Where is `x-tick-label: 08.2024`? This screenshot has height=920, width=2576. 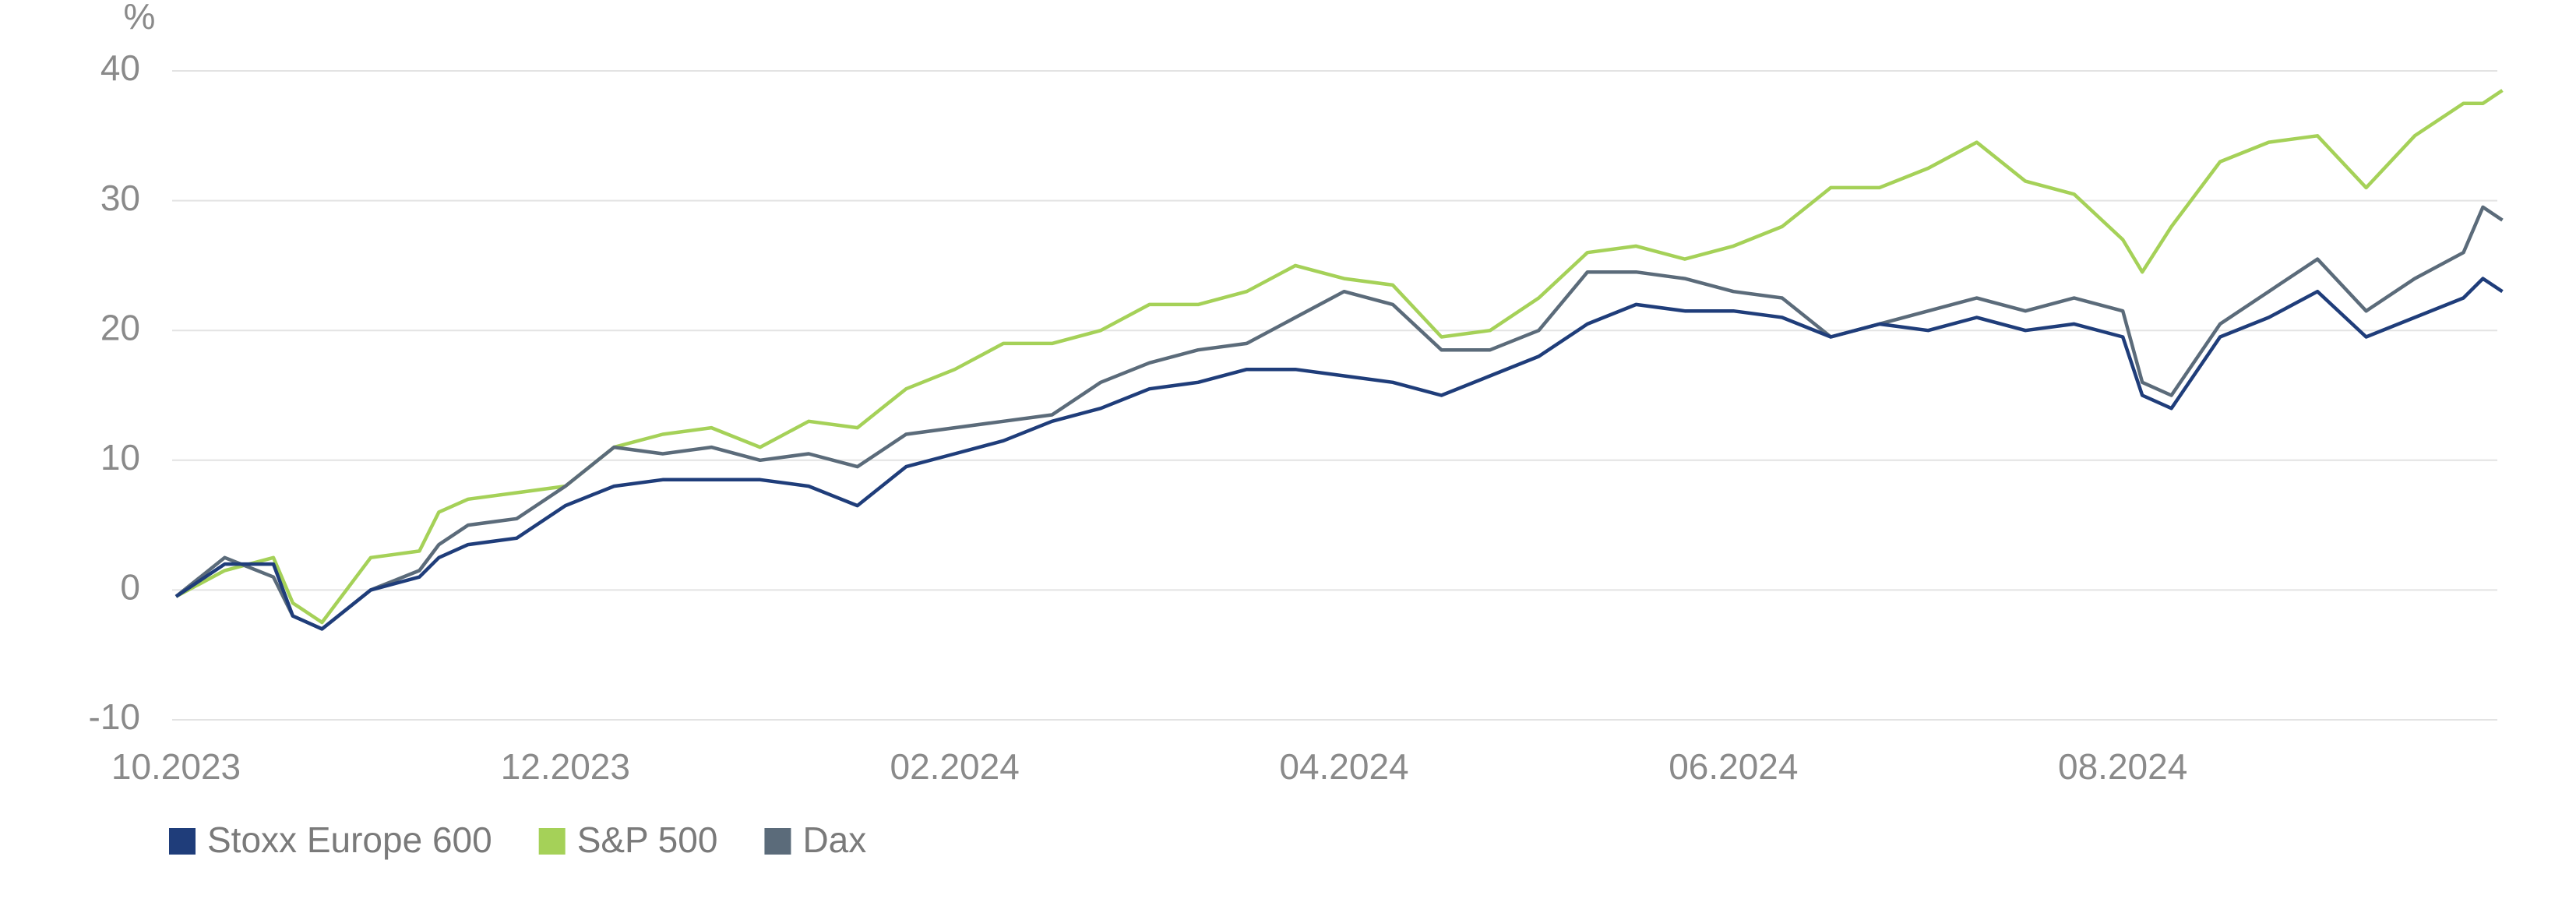 x-tick-label: 08.2024 is located at coordinates (2122, 766).